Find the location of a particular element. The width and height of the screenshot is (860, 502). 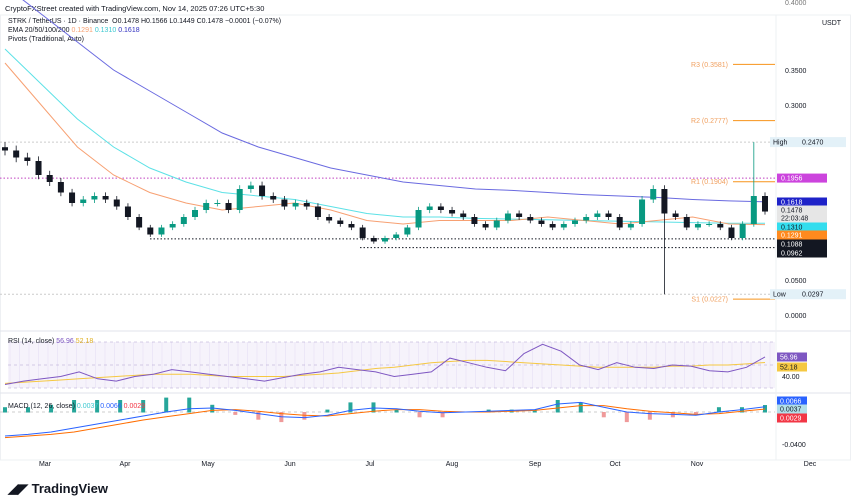

price-badge: 0.2470 is located at coordinates (813, 143).